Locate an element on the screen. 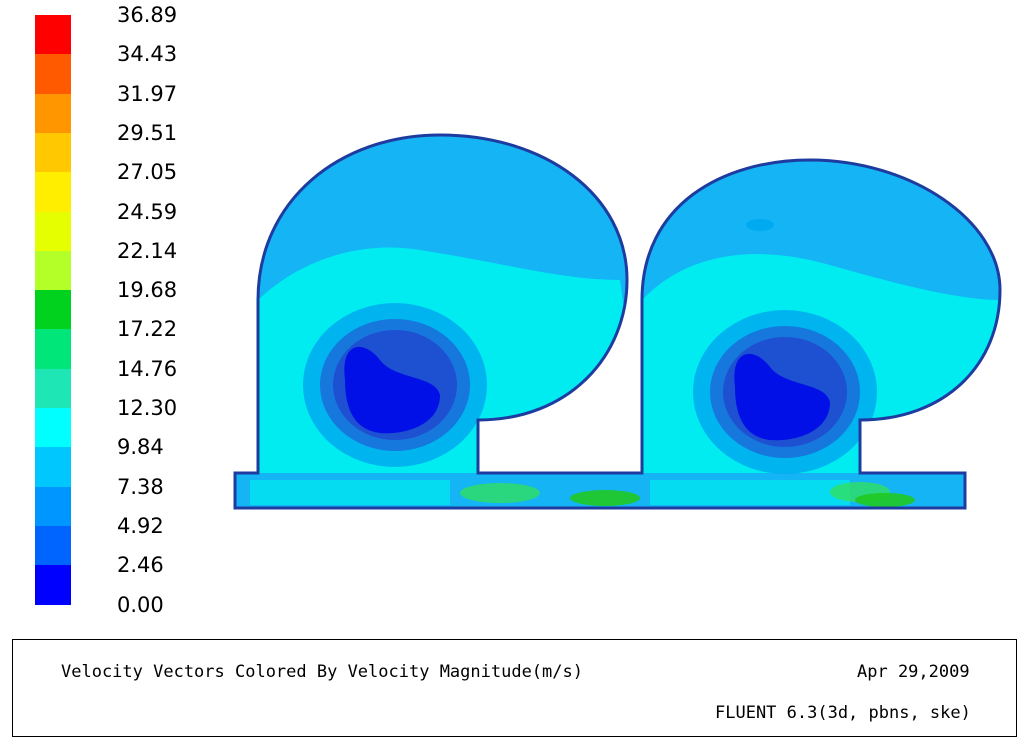 The image size is (1024, 747). colorbar-tick-label: 22.14 is located at coordinates (147, 250).